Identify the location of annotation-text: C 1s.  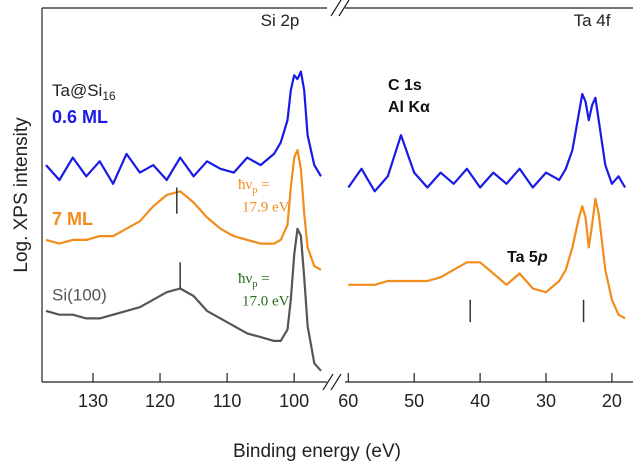
(405, 85).